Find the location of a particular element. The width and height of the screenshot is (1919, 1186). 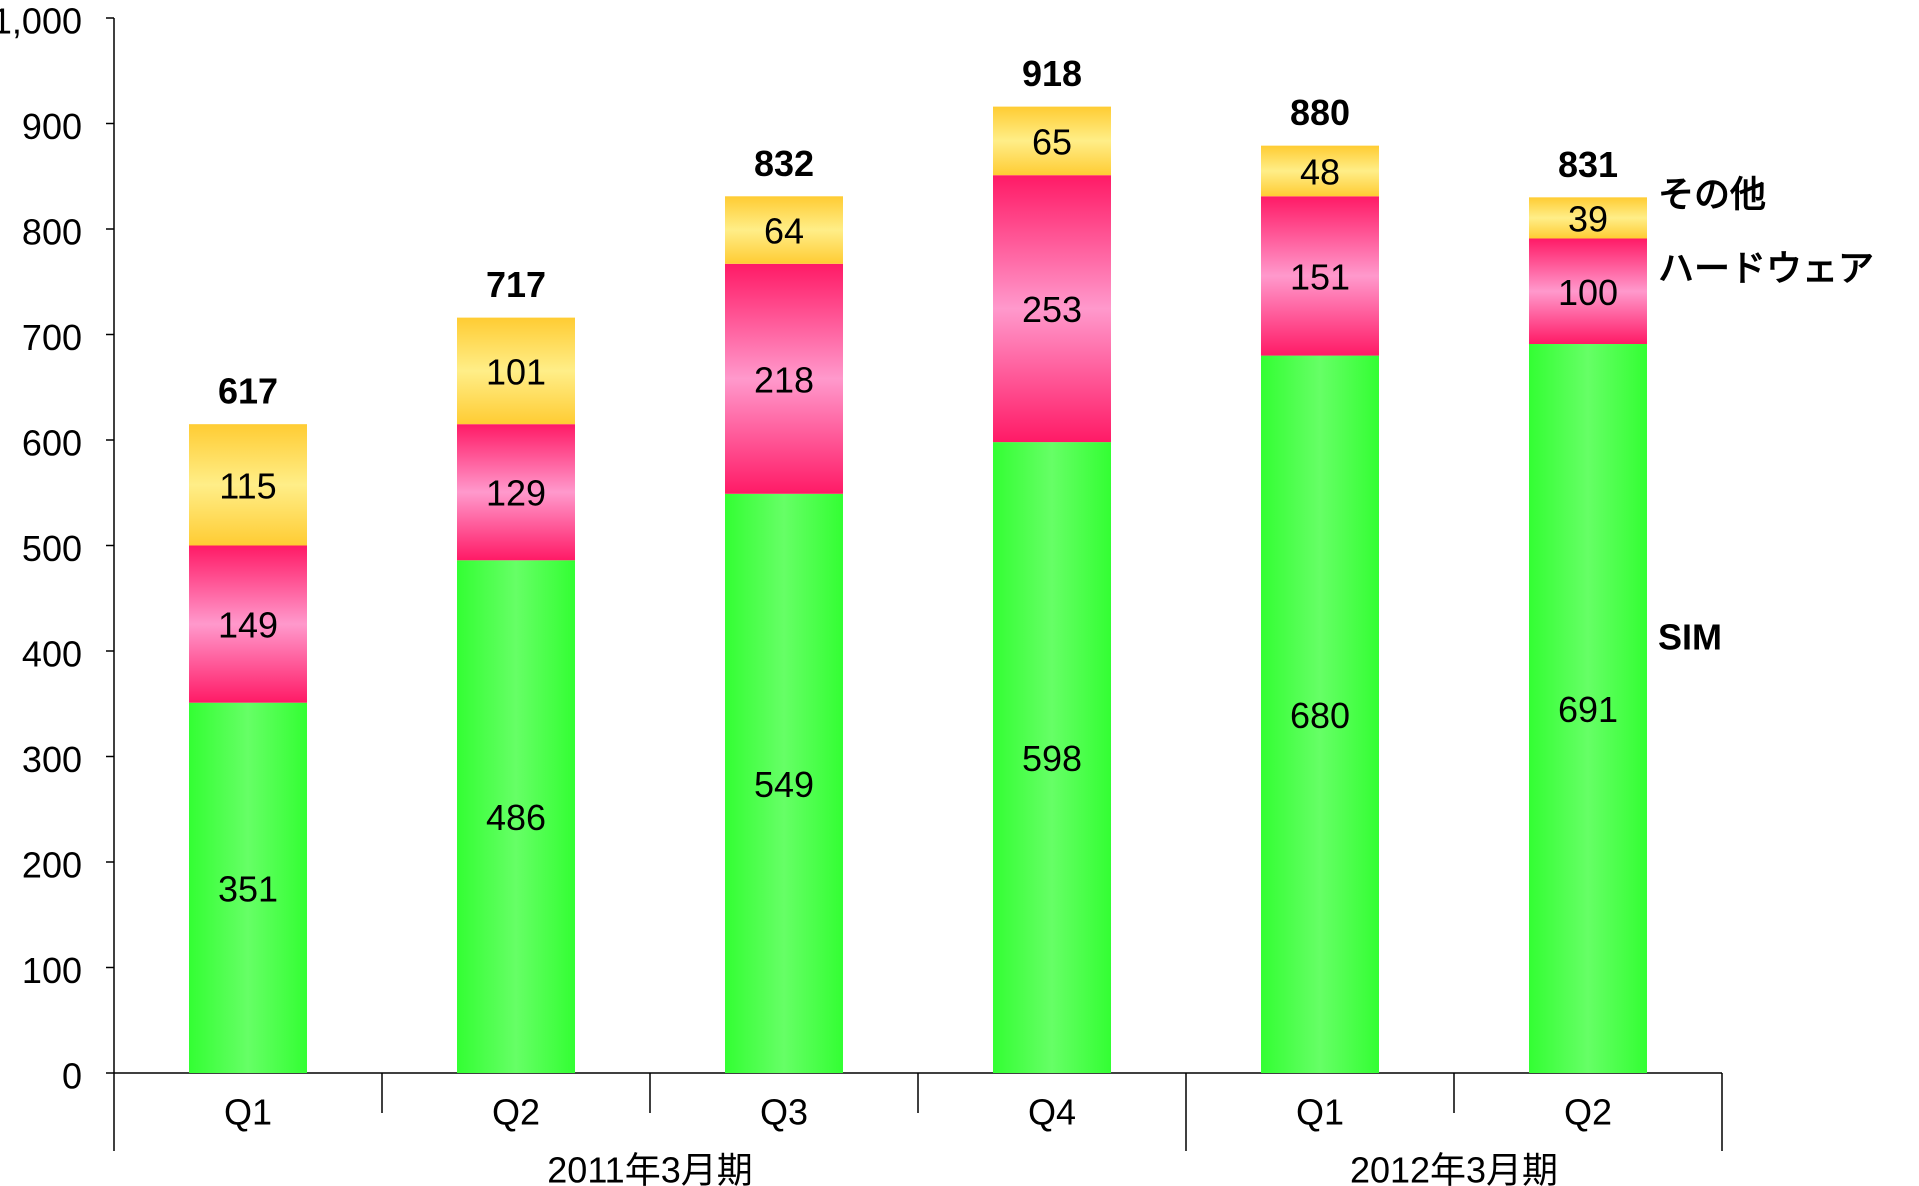

total-label: 918 is located at coordinates (1052, 73).